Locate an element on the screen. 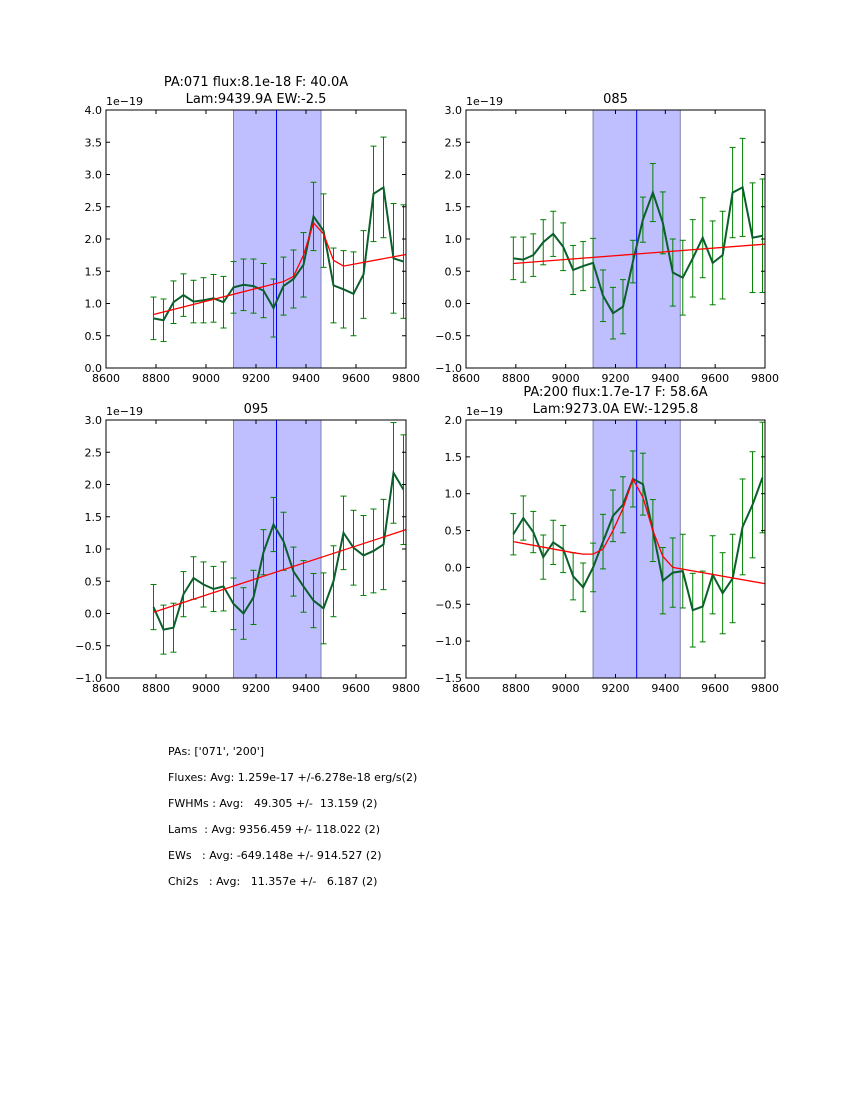 The image size is (850, 1104). stats-ews: EWs : Avg: -649.148e +/- 914.527 (2) is located at coordinates (275, 855).